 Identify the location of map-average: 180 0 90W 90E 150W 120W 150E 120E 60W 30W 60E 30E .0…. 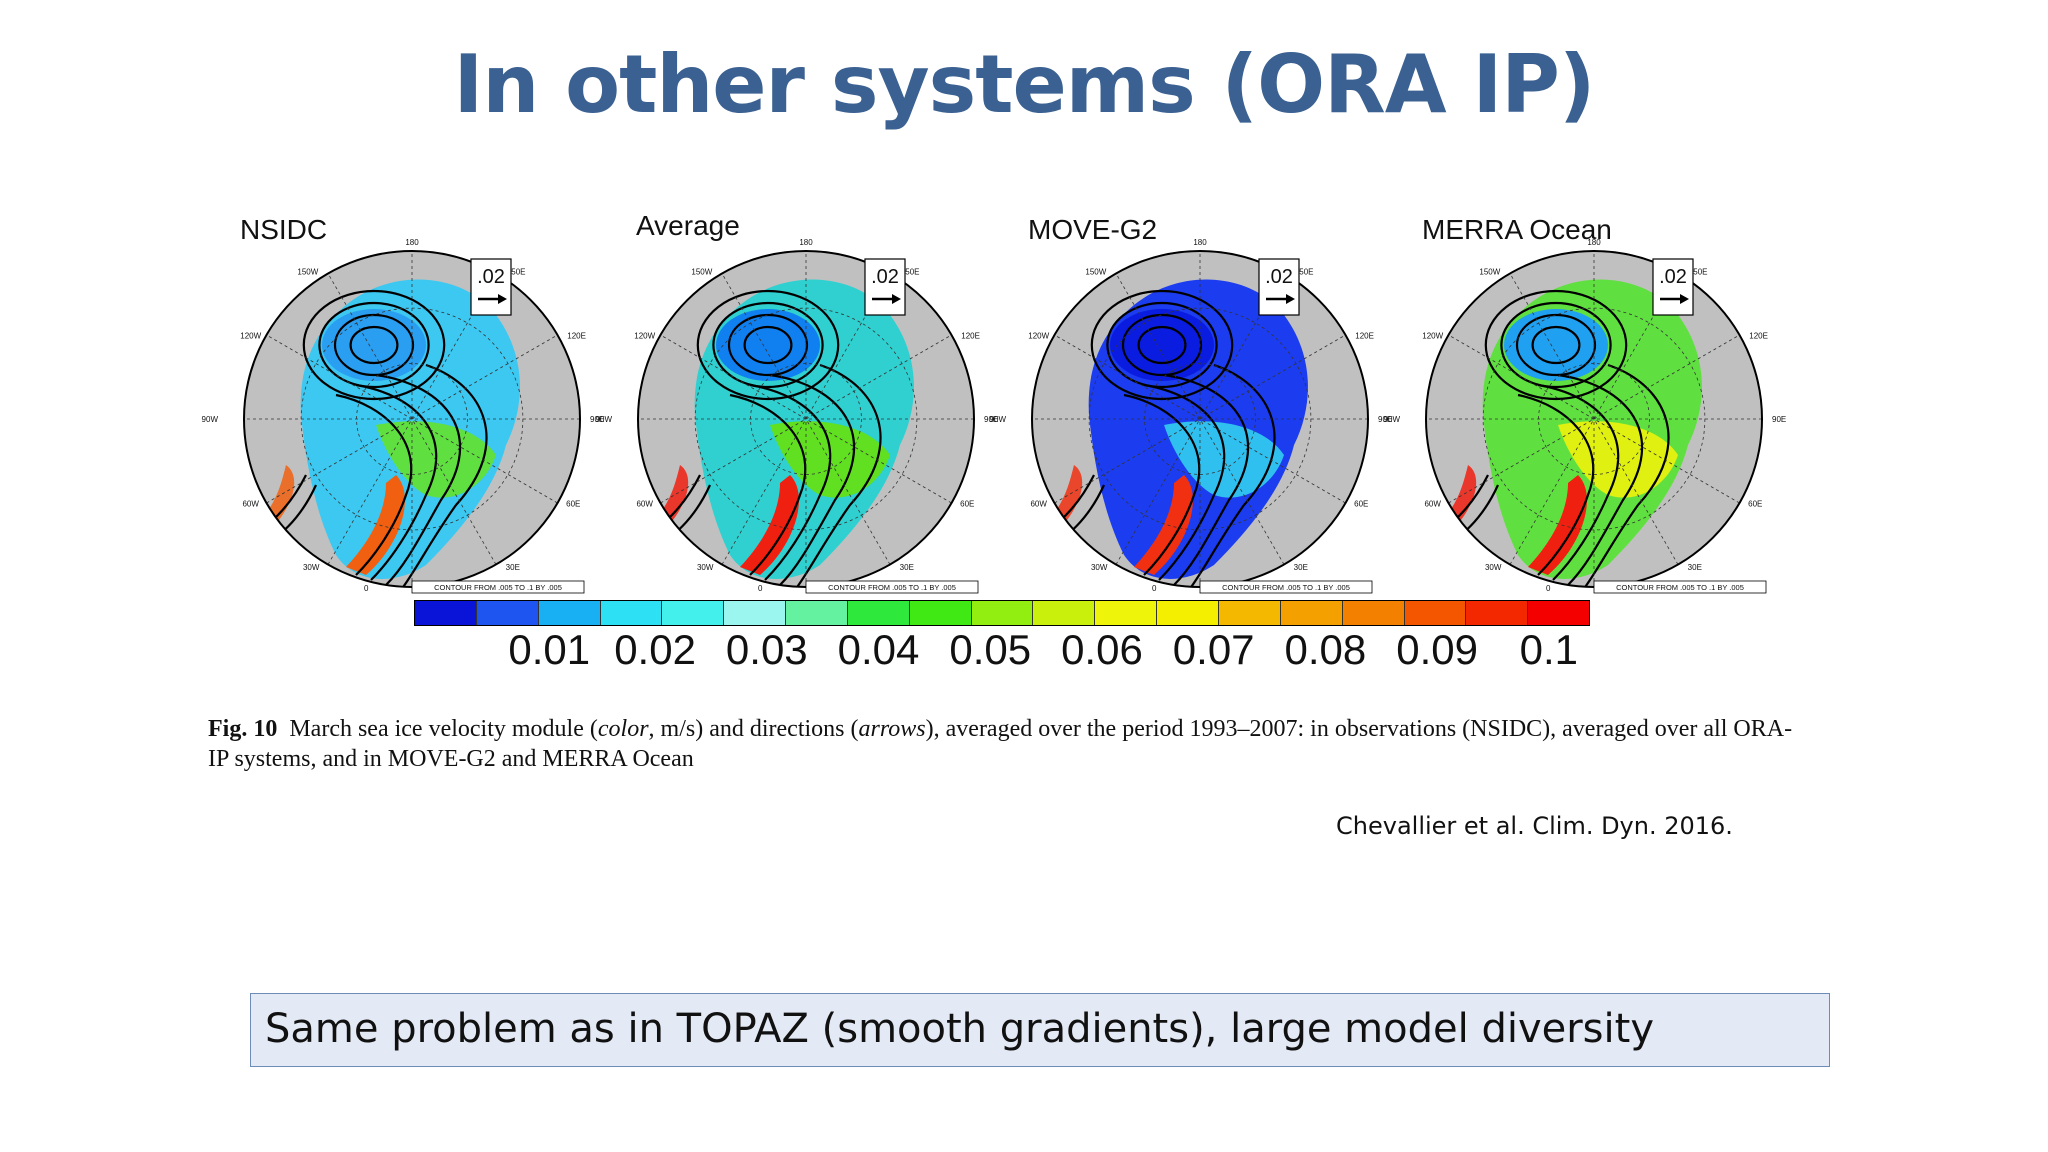
(797, 427).